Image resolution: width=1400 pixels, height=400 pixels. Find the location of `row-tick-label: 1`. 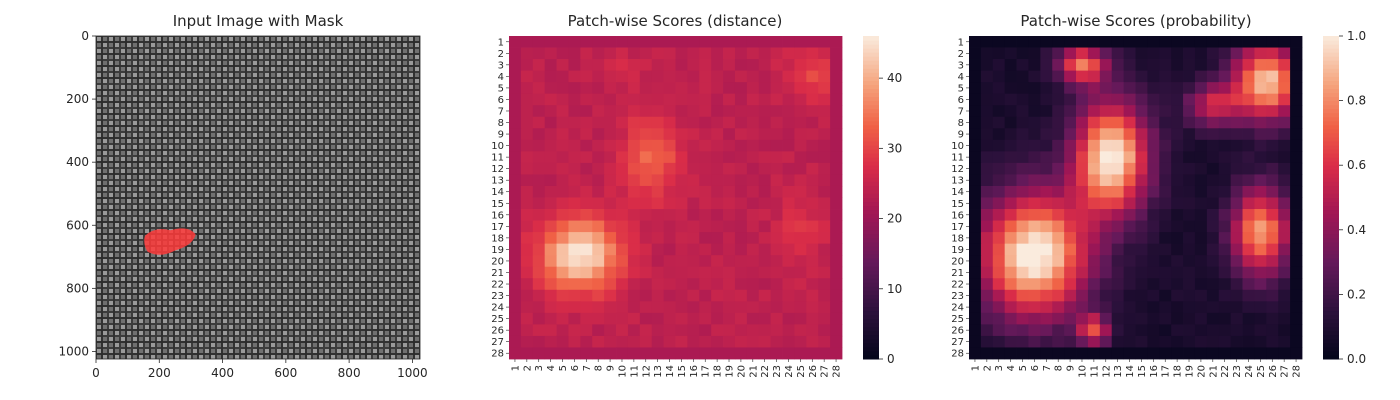

row-tick-label: 1 is located at coordinates (961, 42).